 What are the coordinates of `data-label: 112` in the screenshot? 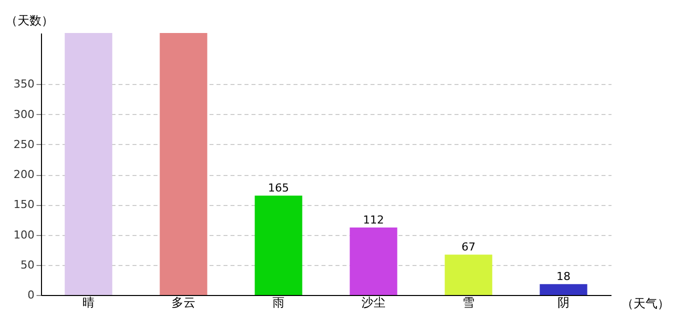 It's located at (373, 220).